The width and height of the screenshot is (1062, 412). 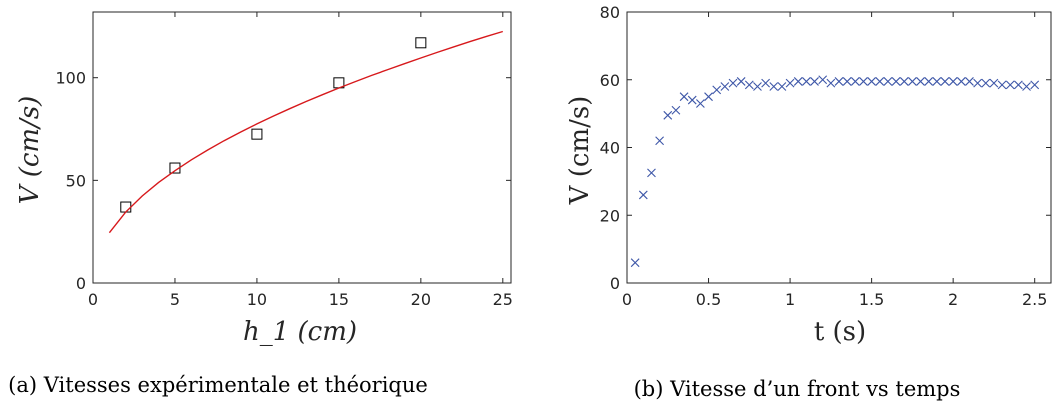 I want to click on x-tick-label: 20, so click(x=421, y=299).